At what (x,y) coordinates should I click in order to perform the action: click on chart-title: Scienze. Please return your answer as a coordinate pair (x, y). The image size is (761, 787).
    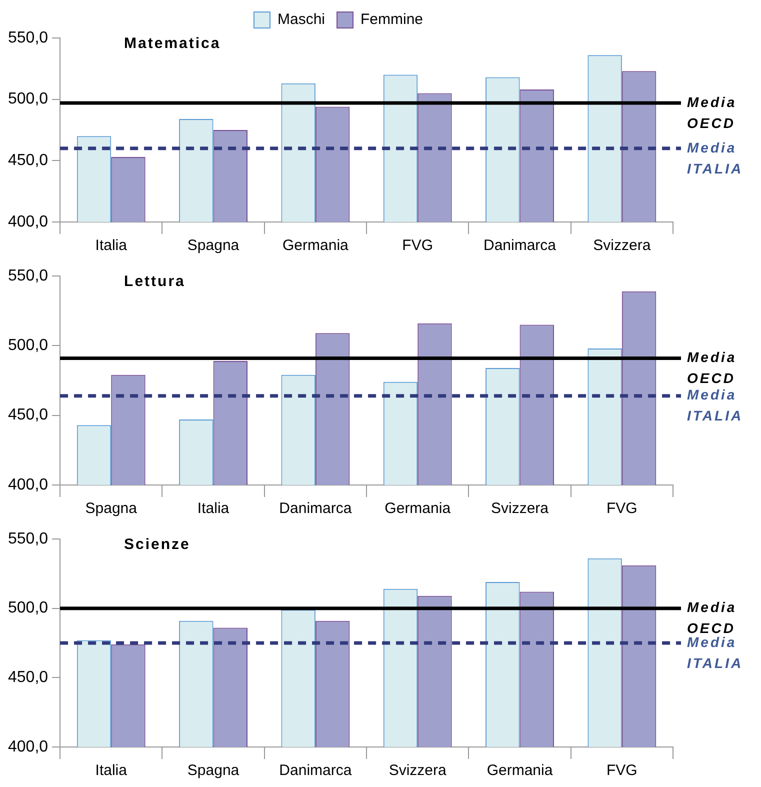
    Looking at the image, I should click on (157, 545).